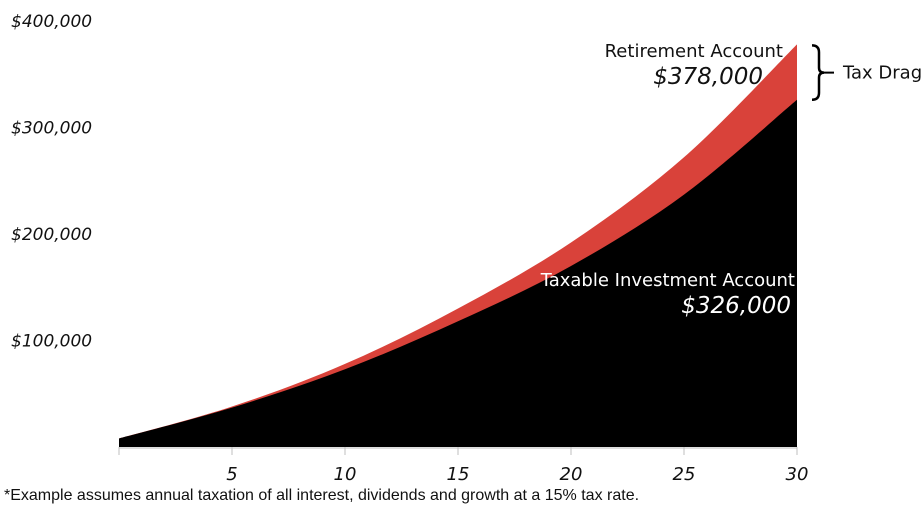 The image size is (921, 518). Describe the element at coordinates (667, 280) in the screenshot. I see `taxable-account-label: Taxable Investment Account` at that location.